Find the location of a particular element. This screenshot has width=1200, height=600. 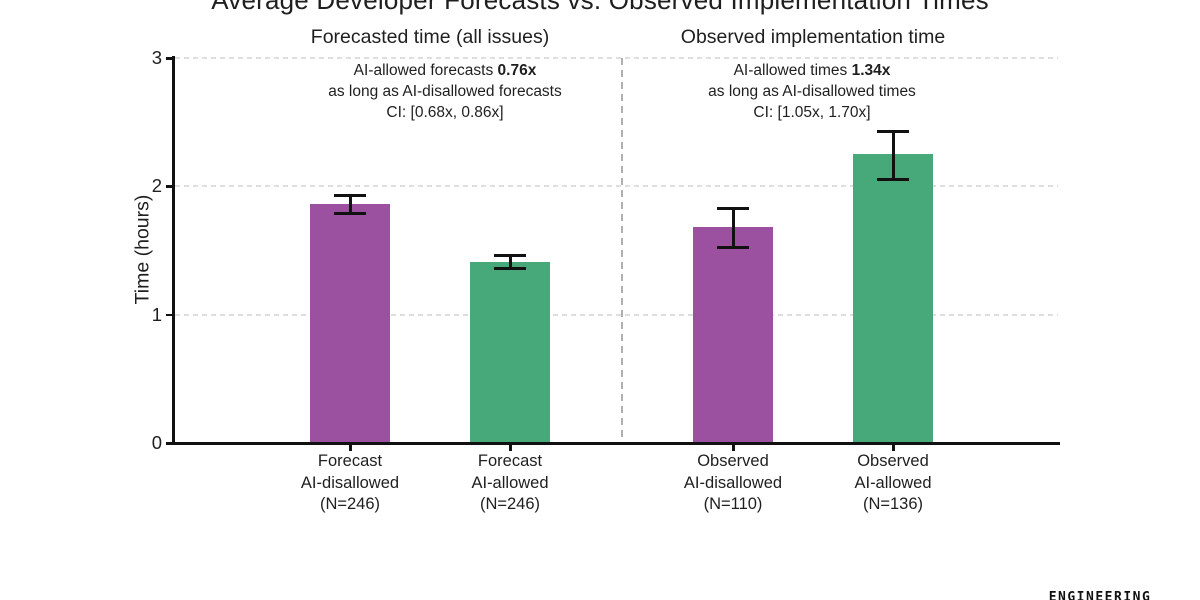

annotation-ci-line: CI: [0.68x, 0.86x] is located at coordinates (445, 112).